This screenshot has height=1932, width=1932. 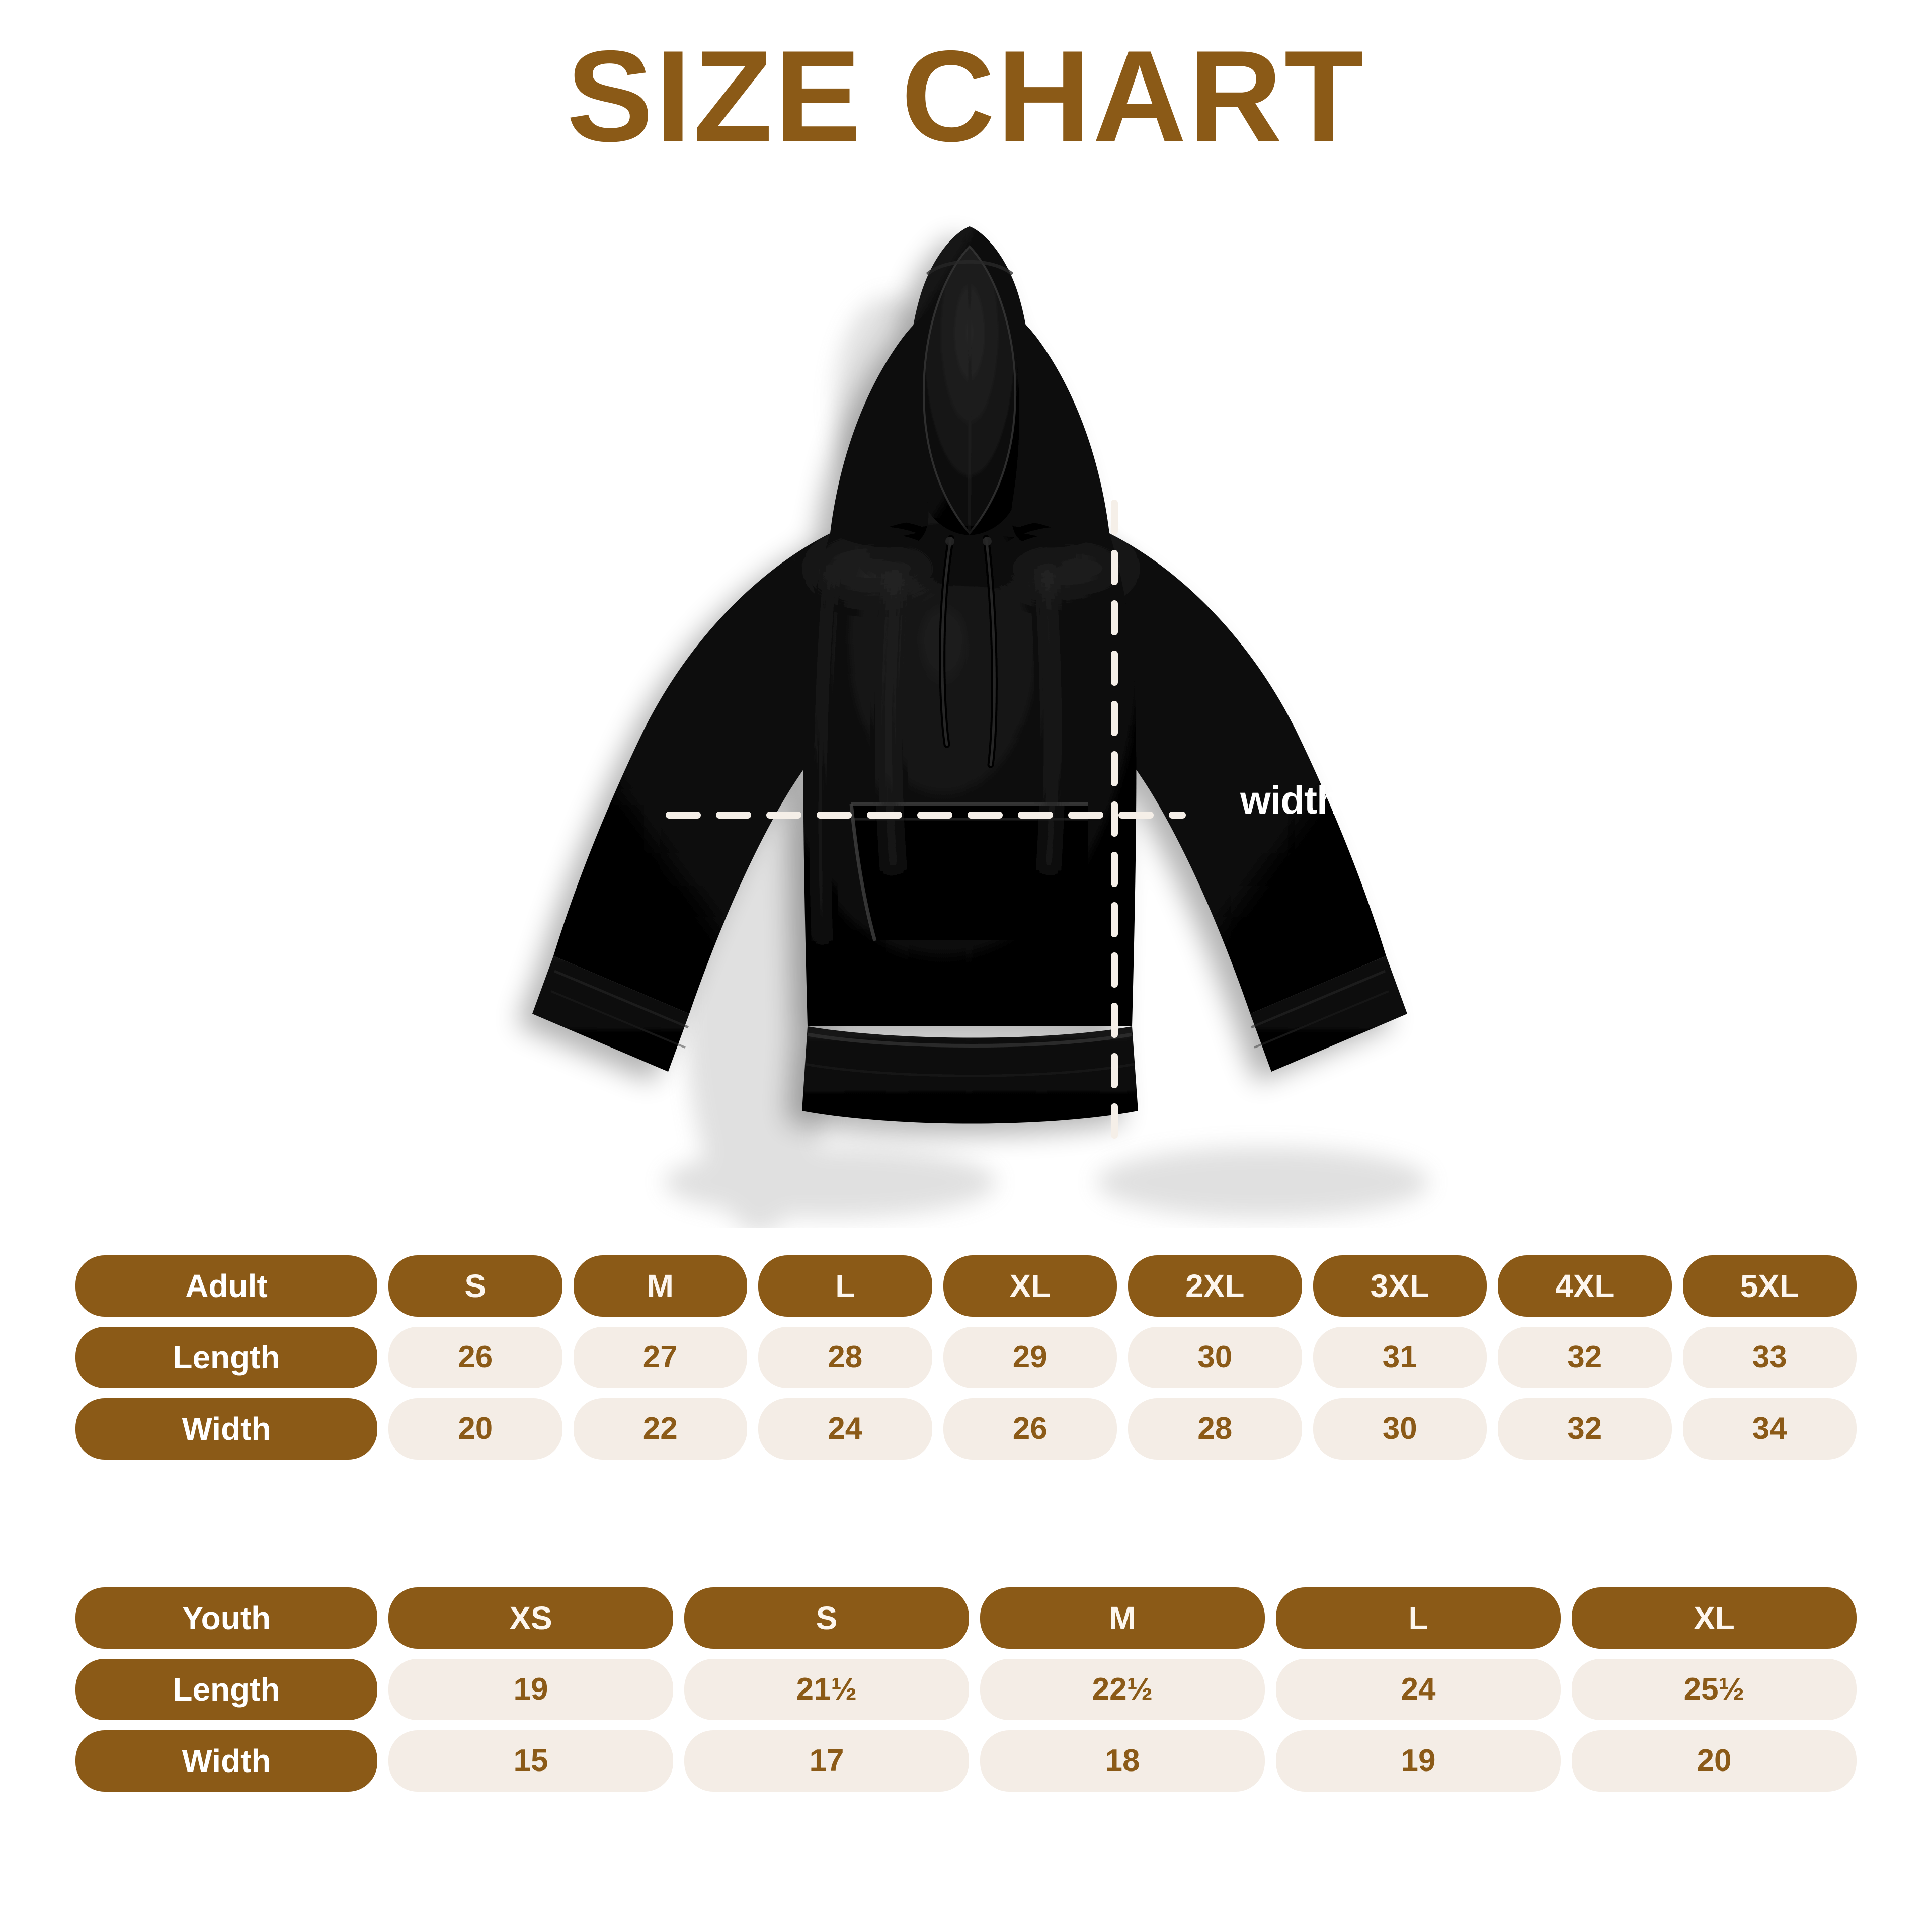 What do you see at coordinates (226, 1761) in the screenshot?
I see `youth-width-label: Width` at bounding box center [226, 1761].